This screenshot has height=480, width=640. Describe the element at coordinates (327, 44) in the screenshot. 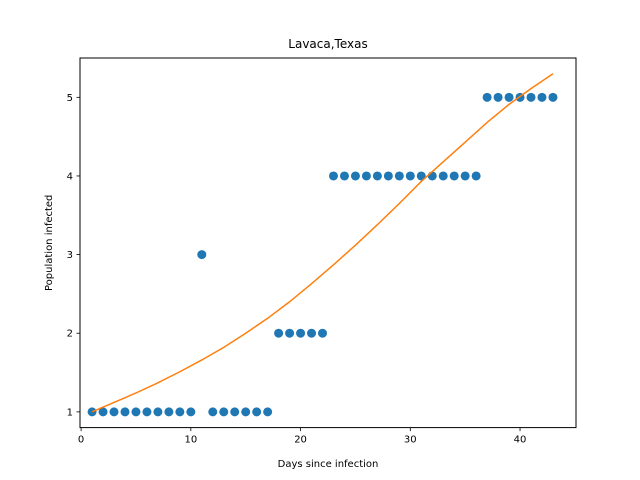

I see `chart-title: Lavaca,Texas` at that location.